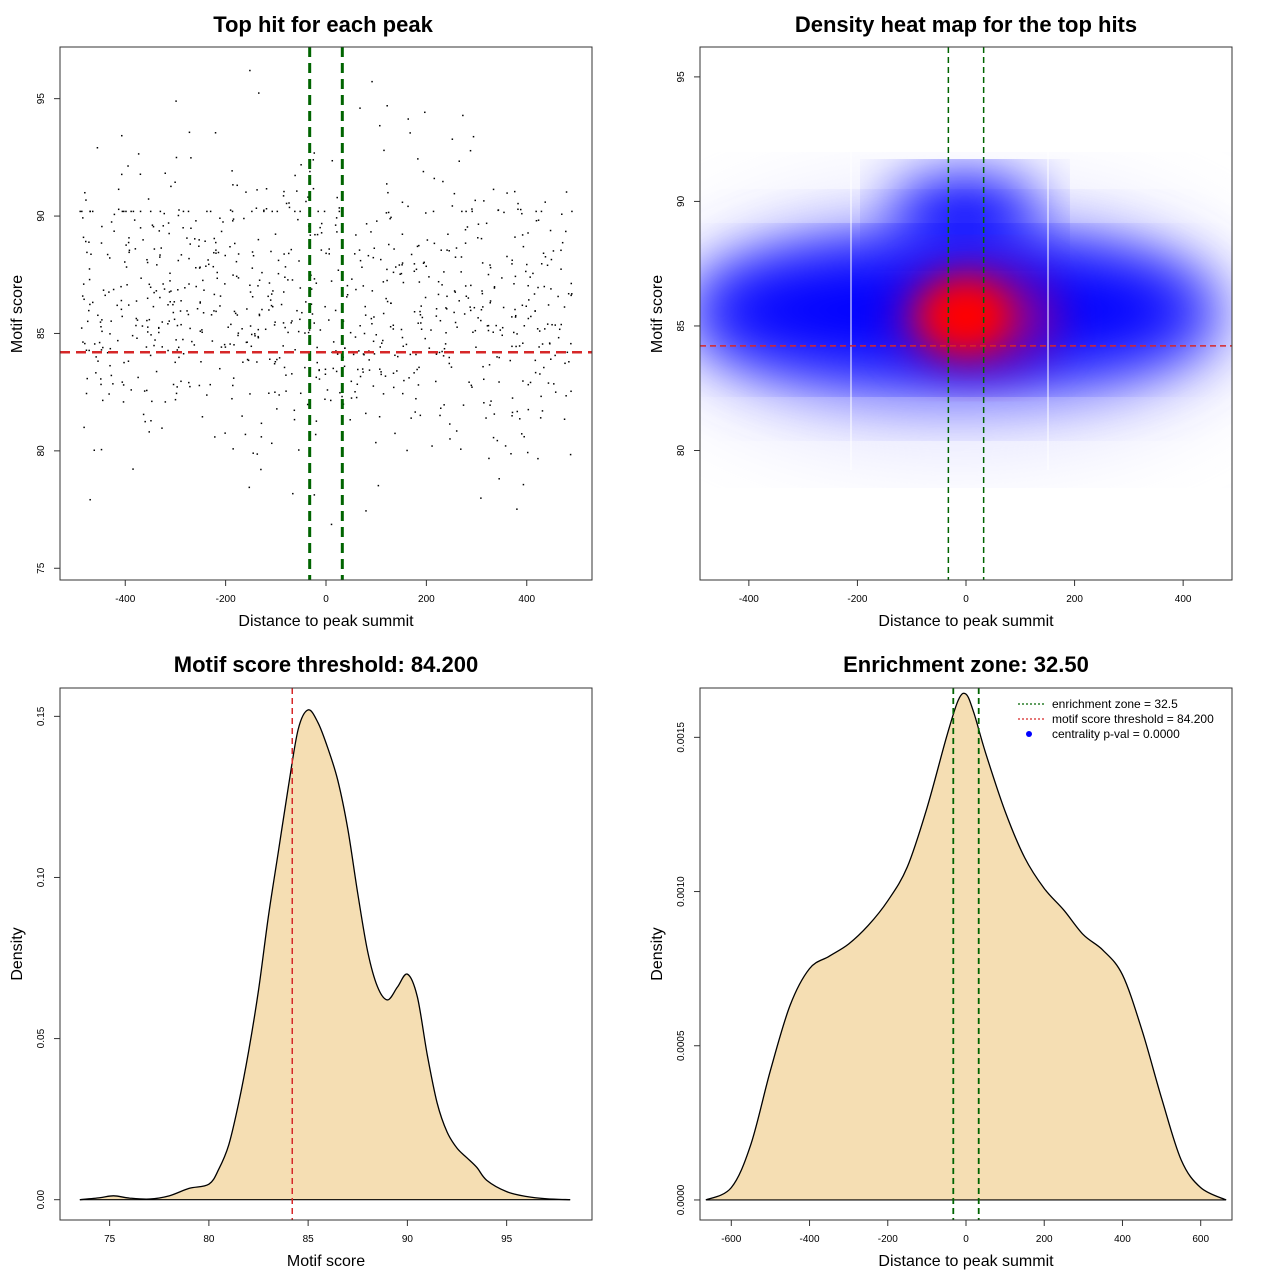 The width and height of the screenshot is (1280, 1280). What do you see at coordinates (408, 1239) in the screenshot?
I see `motif-density-x-tick-label: 90` at bounding box center [408, 1239].